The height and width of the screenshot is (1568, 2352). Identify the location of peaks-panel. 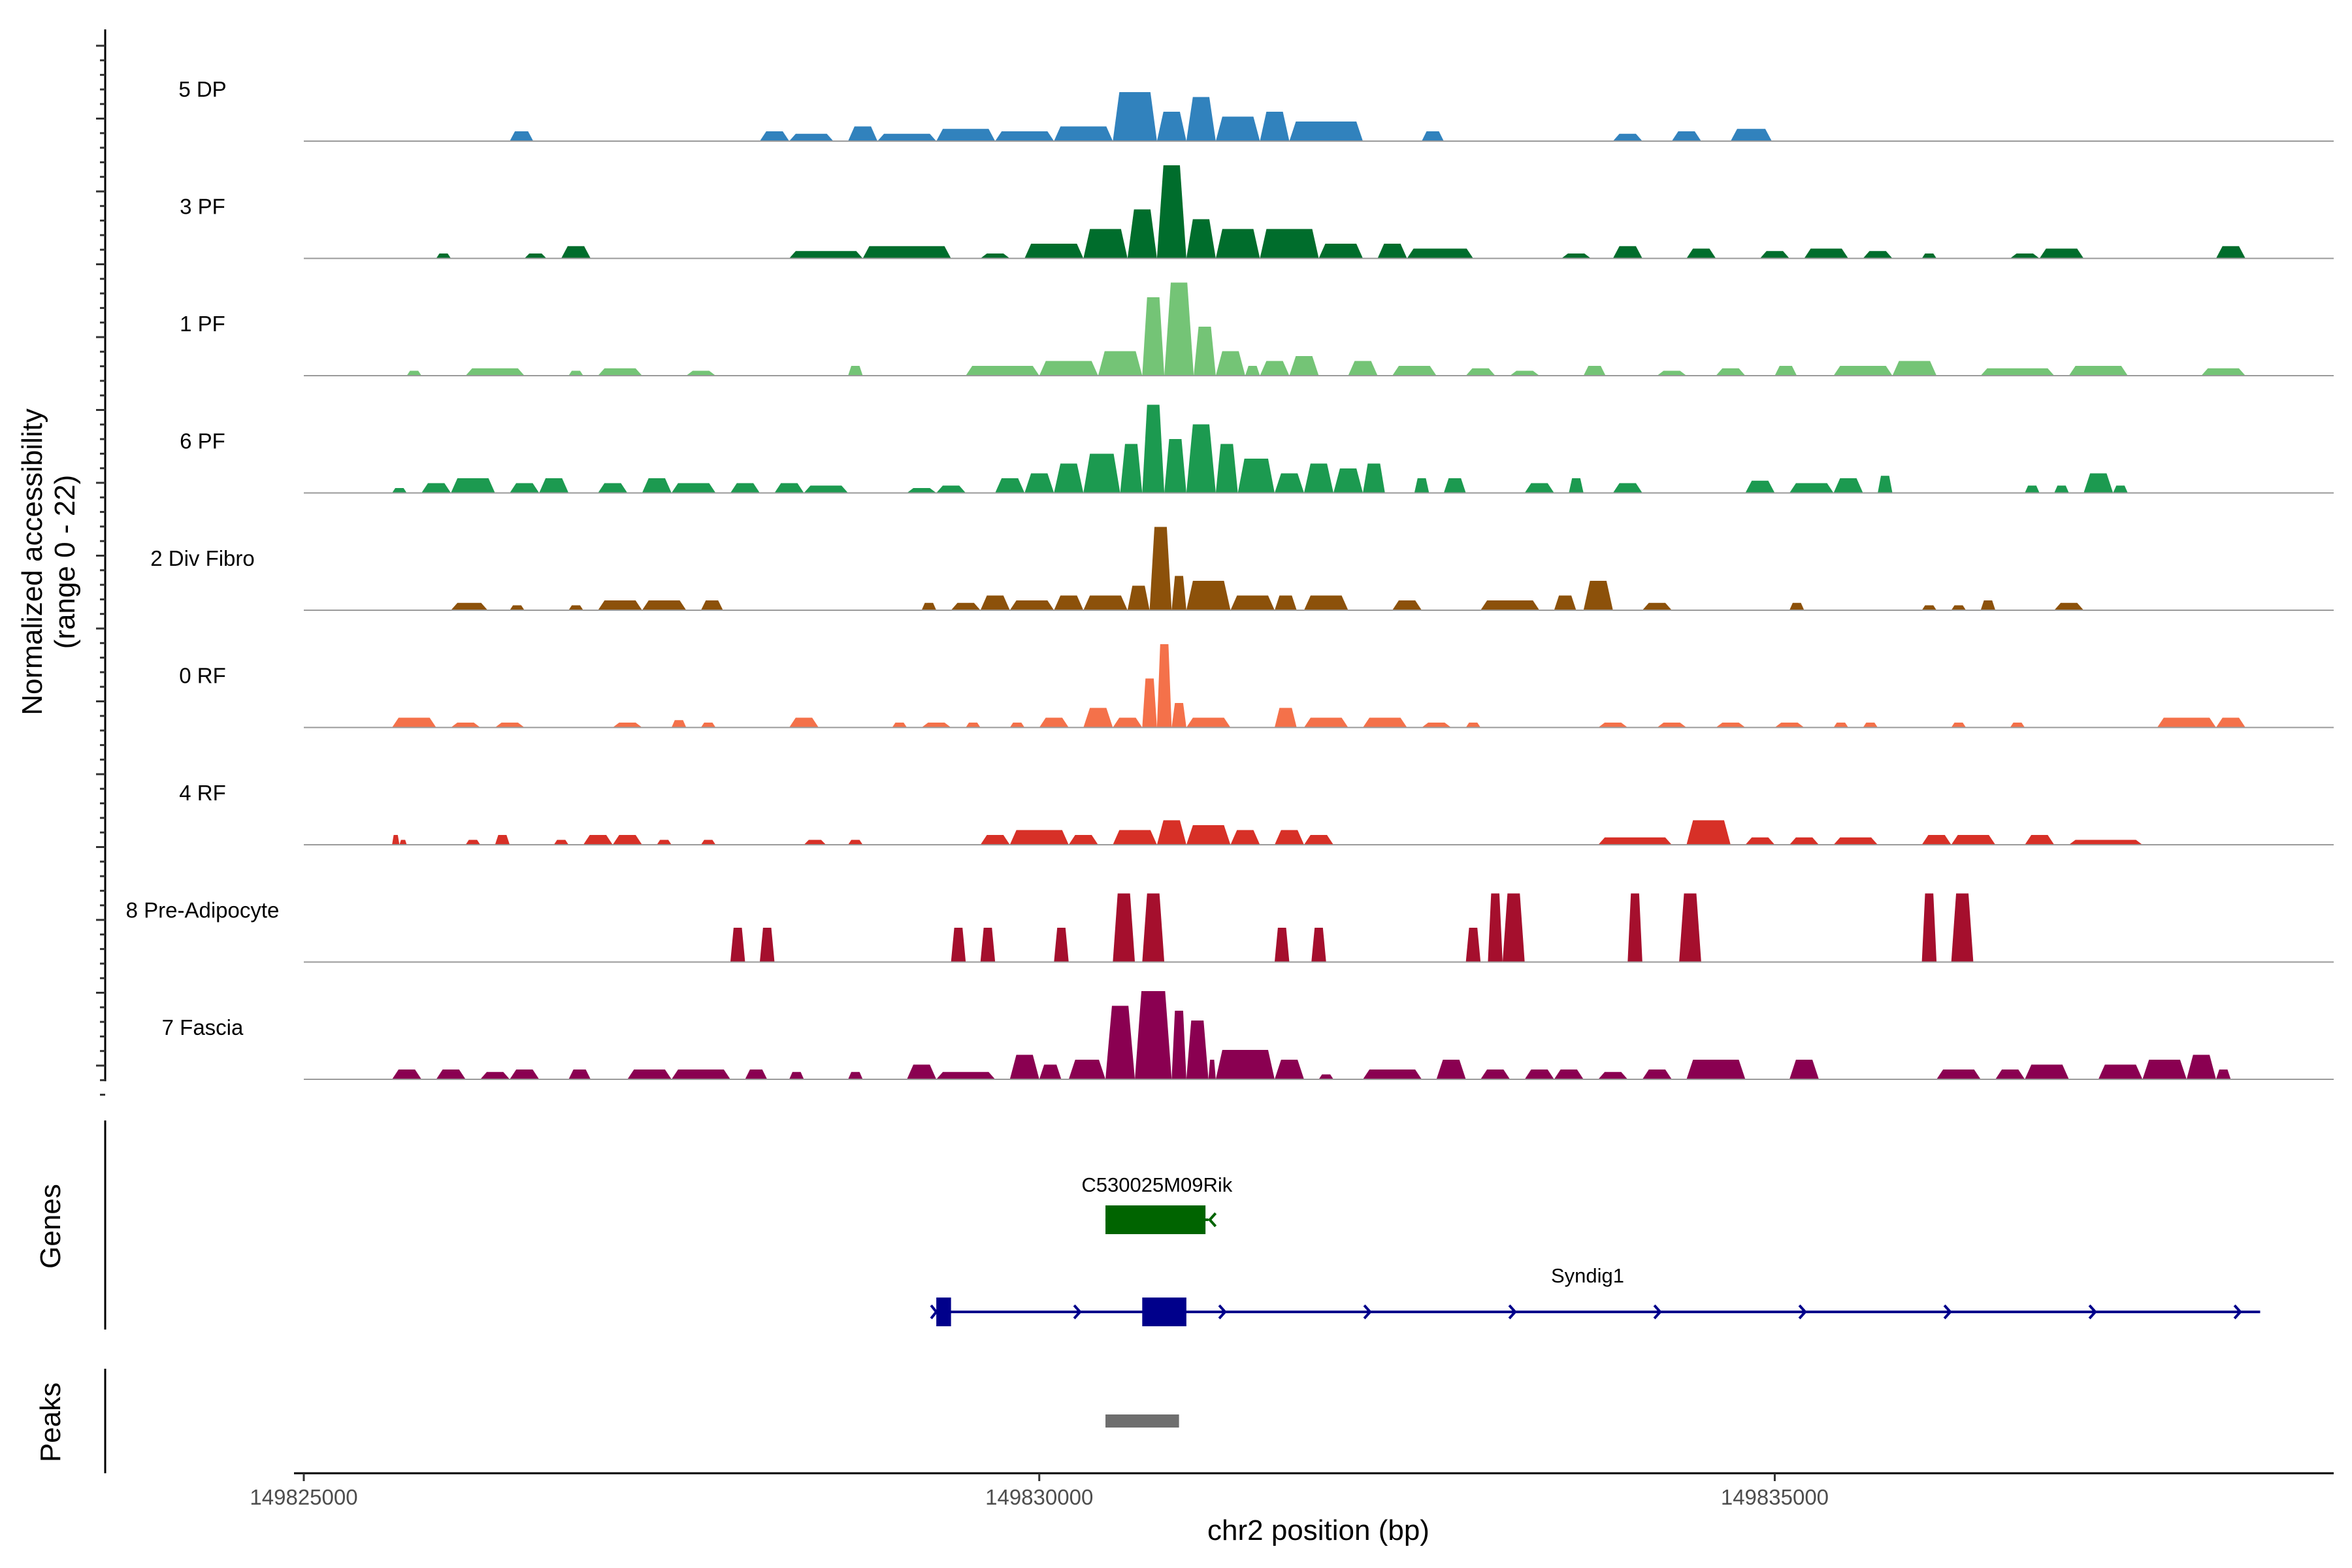
(1142, 1421).